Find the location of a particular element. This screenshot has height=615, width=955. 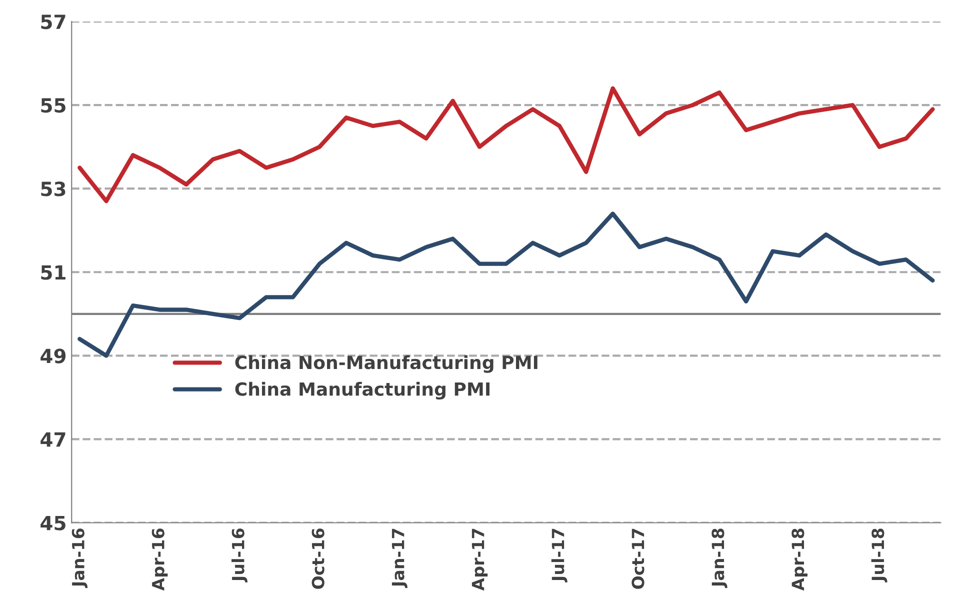

y-tick-label: 51 is located at coordinates (53, 272).